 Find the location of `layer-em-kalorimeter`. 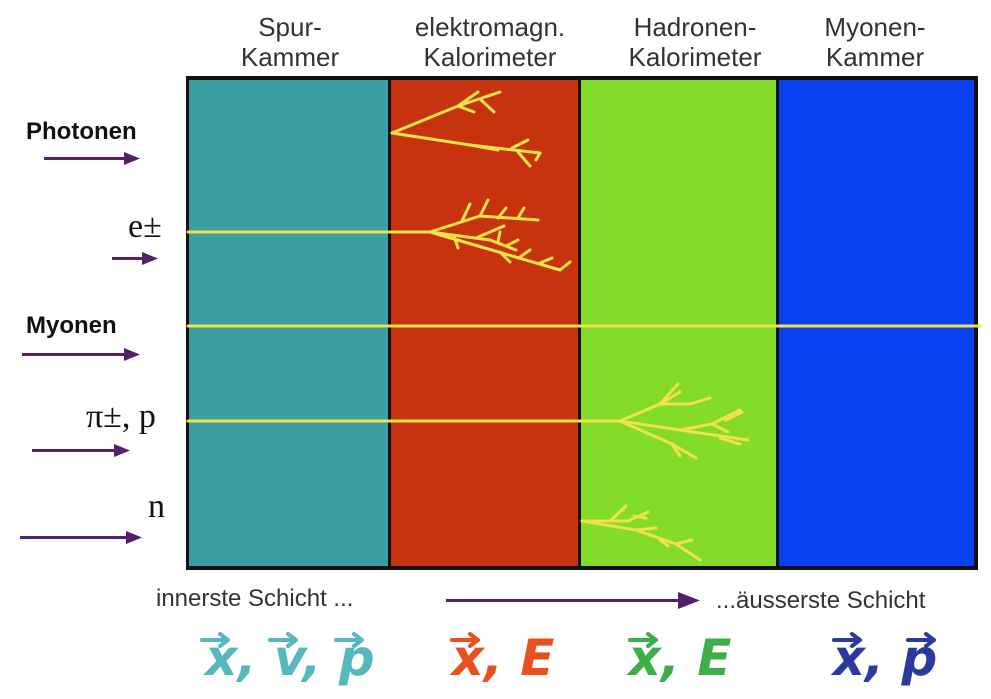

layer-em-kalorimeter is located at coordinates (485, 324).